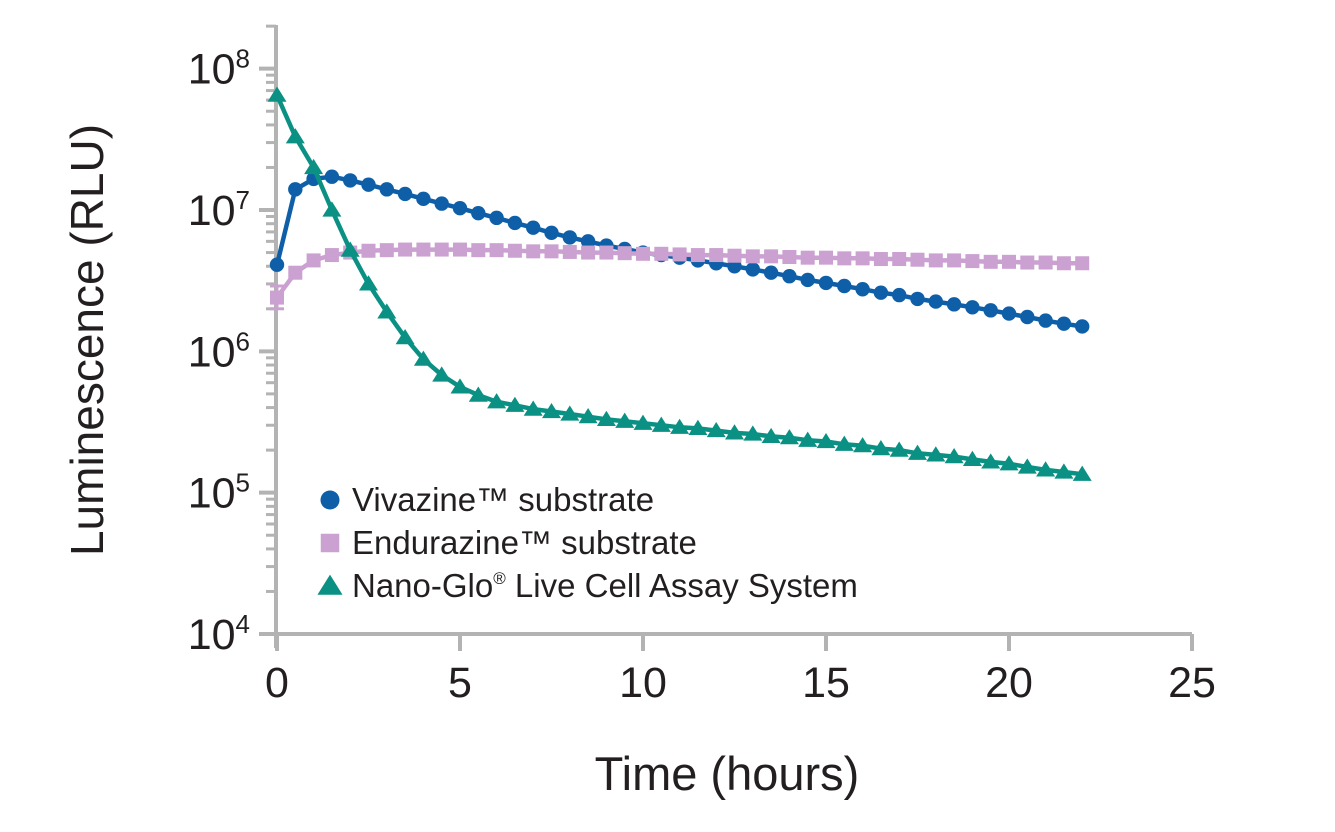  What do you see at coordinates (277, 683) in the screenshot?
I see `x-tick-label: 0` at bounding box center [277, 683].